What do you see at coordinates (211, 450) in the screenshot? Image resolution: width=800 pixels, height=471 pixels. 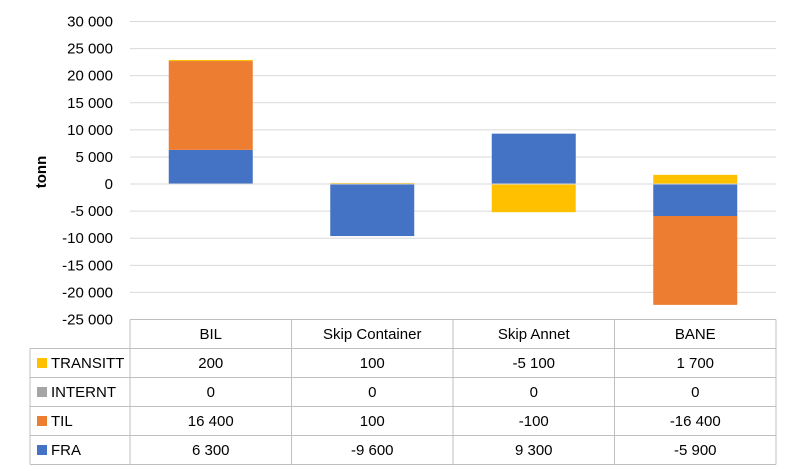 I see `data-label: 6 300` at bounding box center [211, 450].